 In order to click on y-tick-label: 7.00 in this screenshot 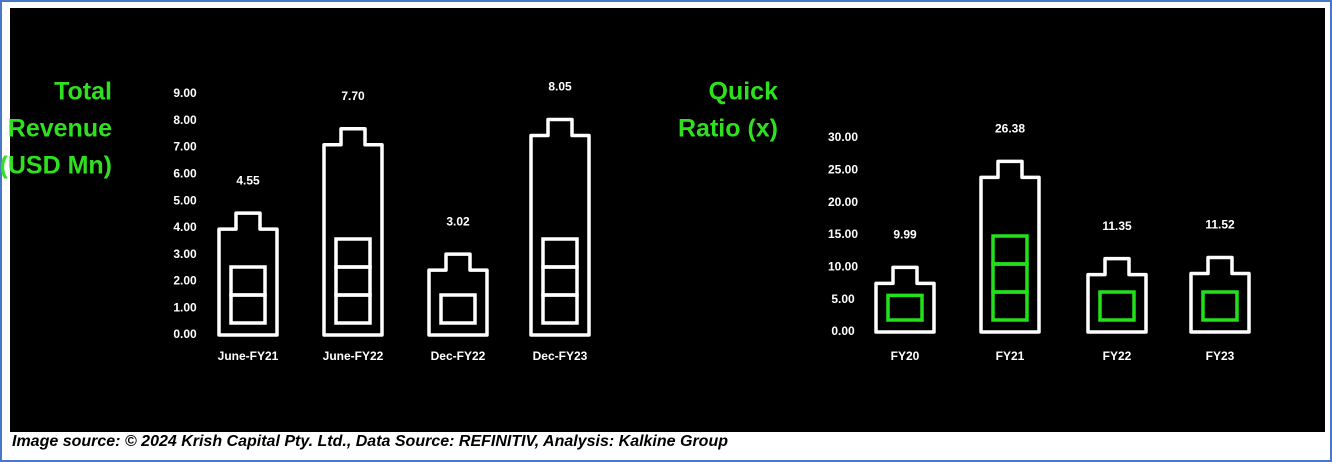, I will do `click(185, 147)`.